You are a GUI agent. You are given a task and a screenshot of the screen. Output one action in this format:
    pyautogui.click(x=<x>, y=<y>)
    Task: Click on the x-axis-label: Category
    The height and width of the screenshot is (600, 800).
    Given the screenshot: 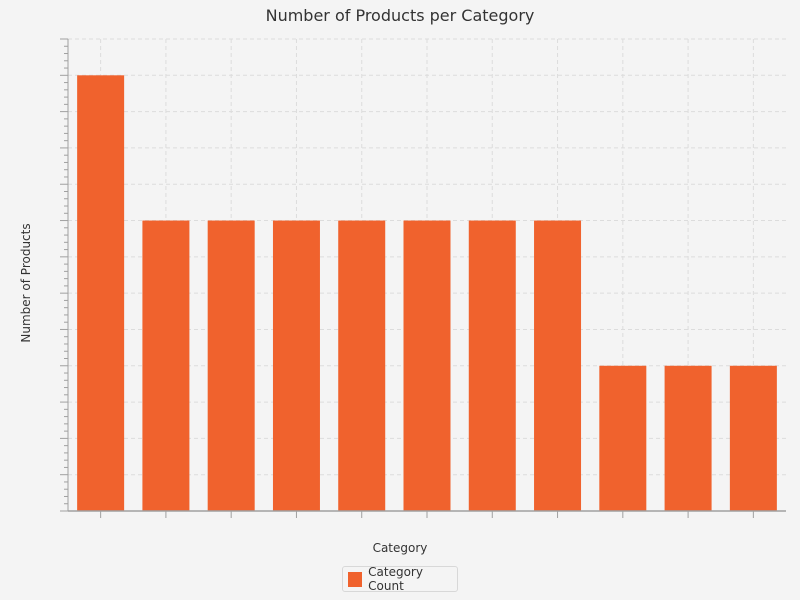 What is the action you would take?
    pyautogui.click(x=400, y=548)
    